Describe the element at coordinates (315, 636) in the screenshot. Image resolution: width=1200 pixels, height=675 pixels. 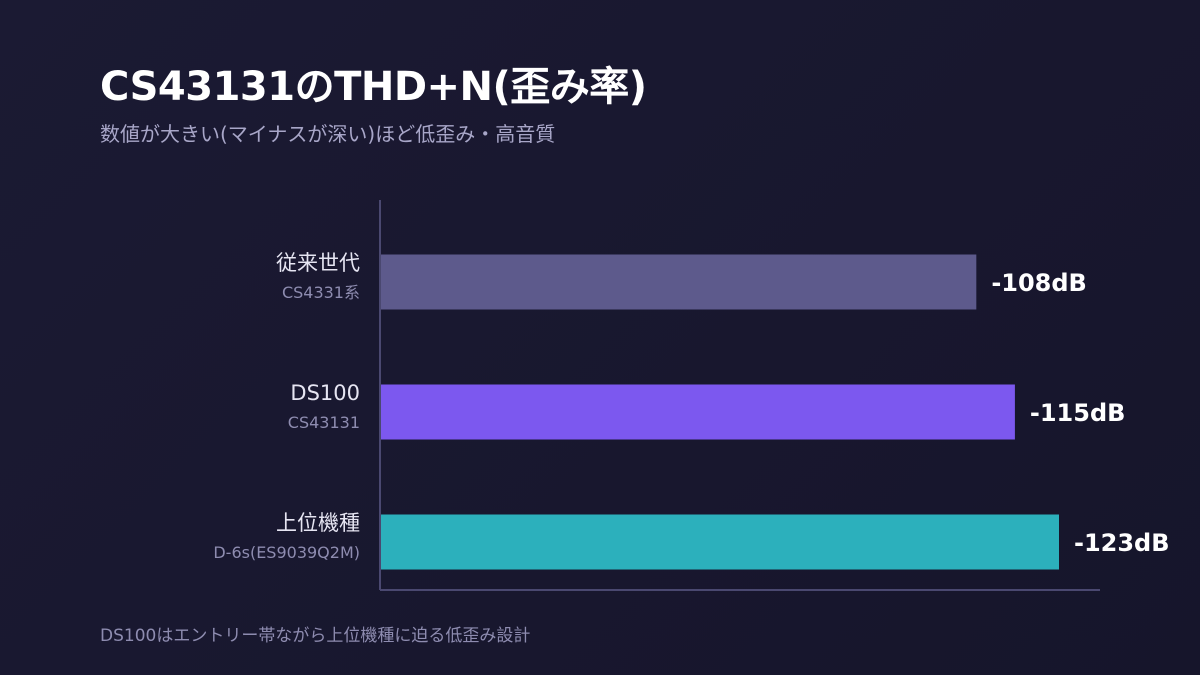
I see `footnote: DS100はエントリー帯ながら上位機種に迫る低歪み設計` at that location.